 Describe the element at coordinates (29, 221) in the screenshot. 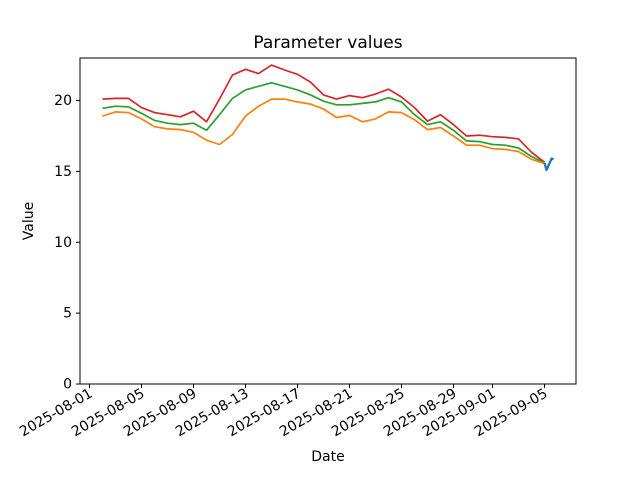

I see `y-axis-label: Value` at that location.